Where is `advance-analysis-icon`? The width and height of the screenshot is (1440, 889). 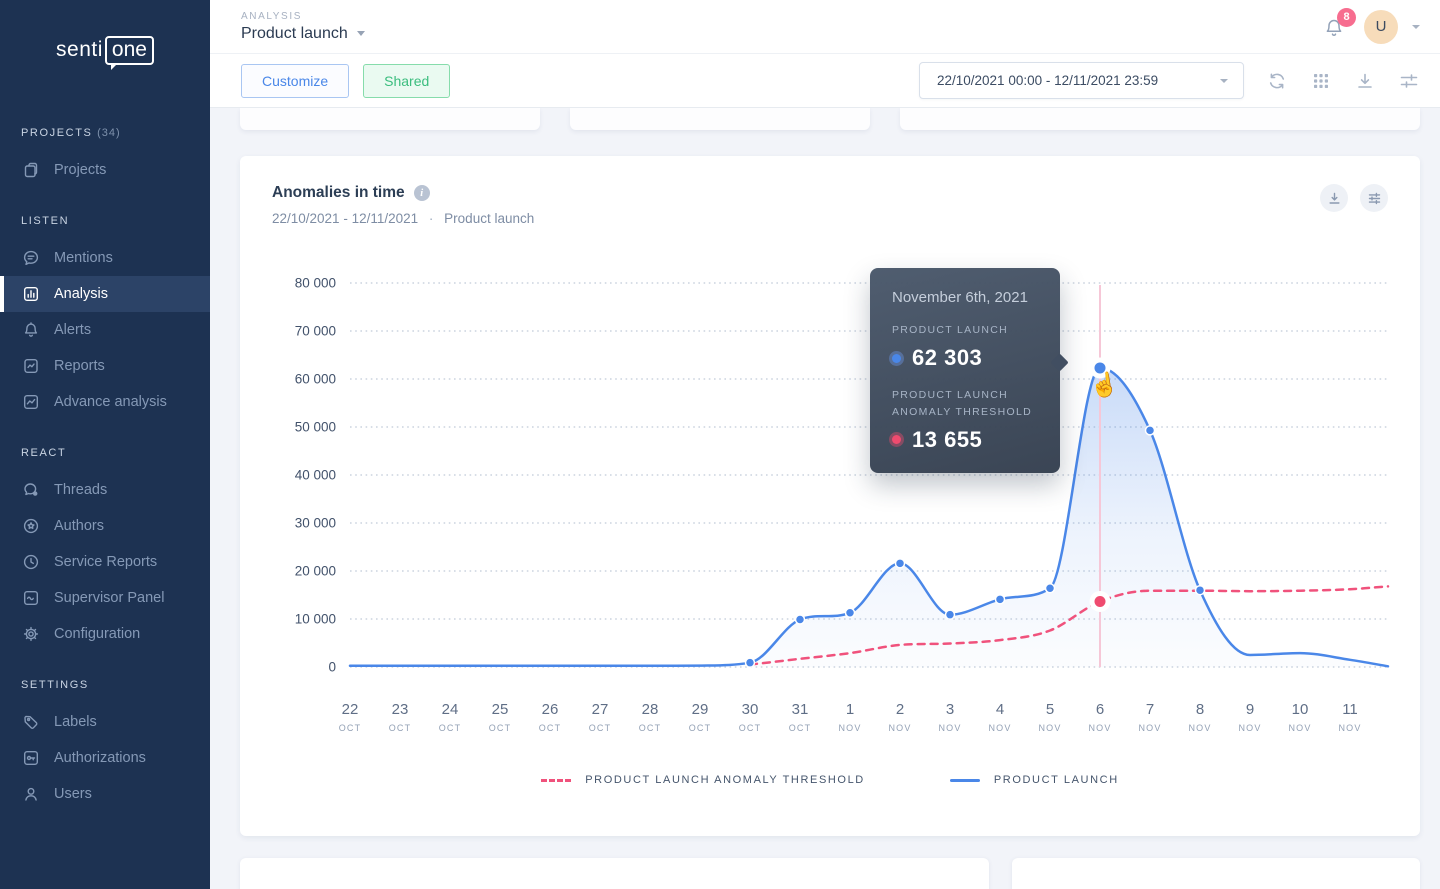
advance-analysis-icon is located at coordinates (31, 402).